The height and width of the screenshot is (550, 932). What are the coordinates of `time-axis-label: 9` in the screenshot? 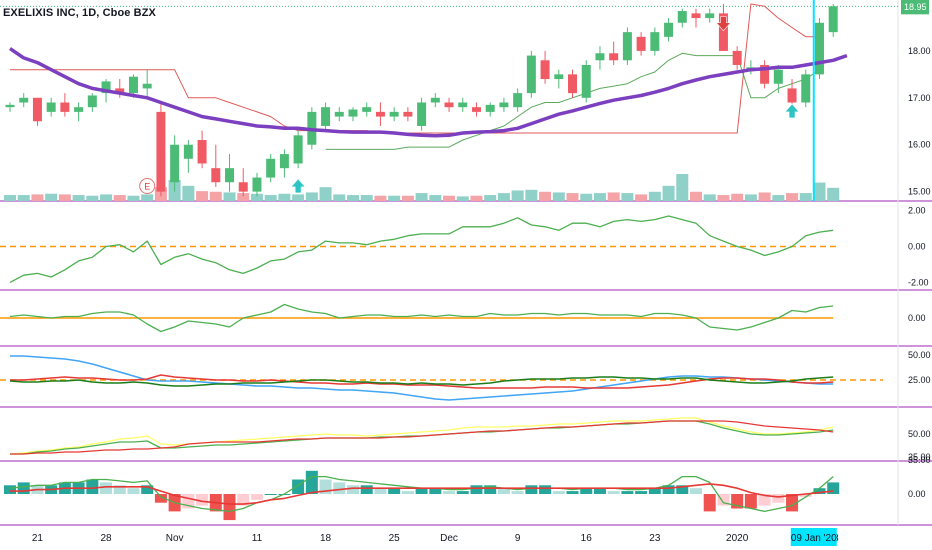 It's located at (518, 538).